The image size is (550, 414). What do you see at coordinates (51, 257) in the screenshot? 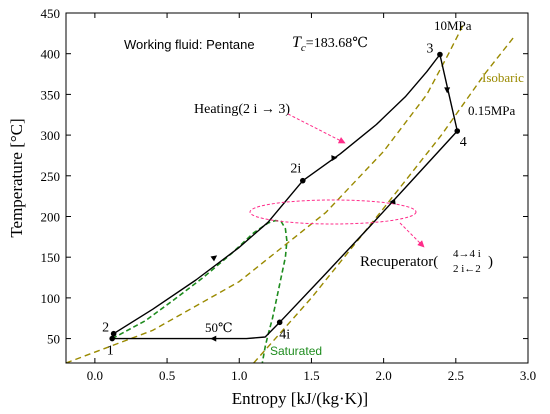
I see `y-tick-label: 150` at bounding box center [51, 257].